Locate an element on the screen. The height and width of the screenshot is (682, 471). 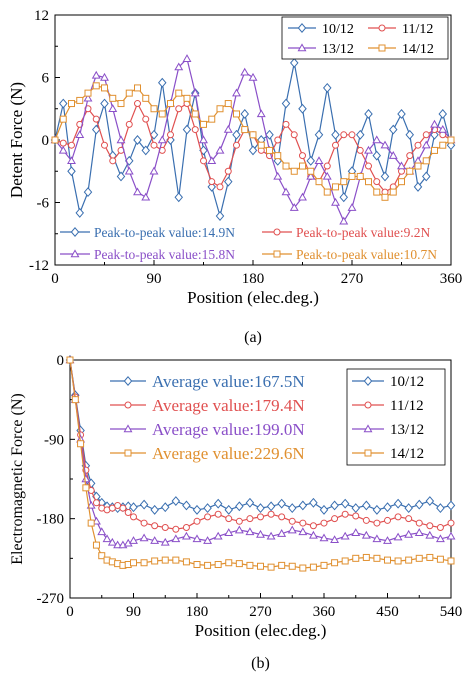
x-tick-label: 360 is located at coordinates (324, 612).